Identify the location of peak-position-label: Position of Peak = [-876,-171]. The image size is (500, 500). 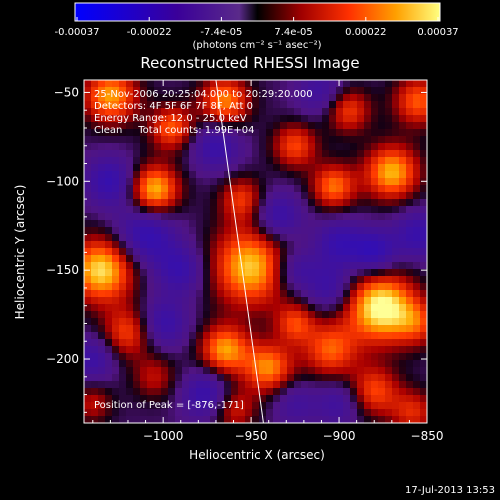
(169, 405).